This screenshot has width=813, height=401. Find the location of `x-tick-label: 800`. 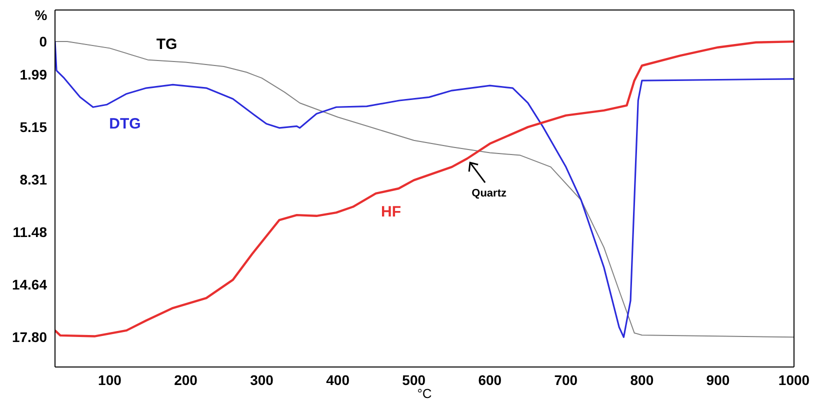

x-tick-label: 800 is located at coordinates (642, 380).